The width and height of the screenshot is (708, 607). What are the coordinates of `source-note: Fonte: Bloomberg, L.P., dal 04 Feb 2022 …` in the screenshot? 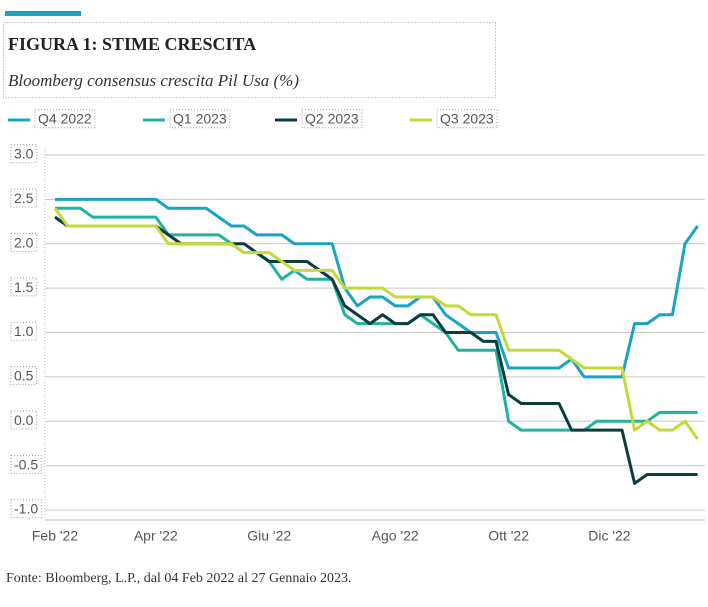 It's located at (178, 578).